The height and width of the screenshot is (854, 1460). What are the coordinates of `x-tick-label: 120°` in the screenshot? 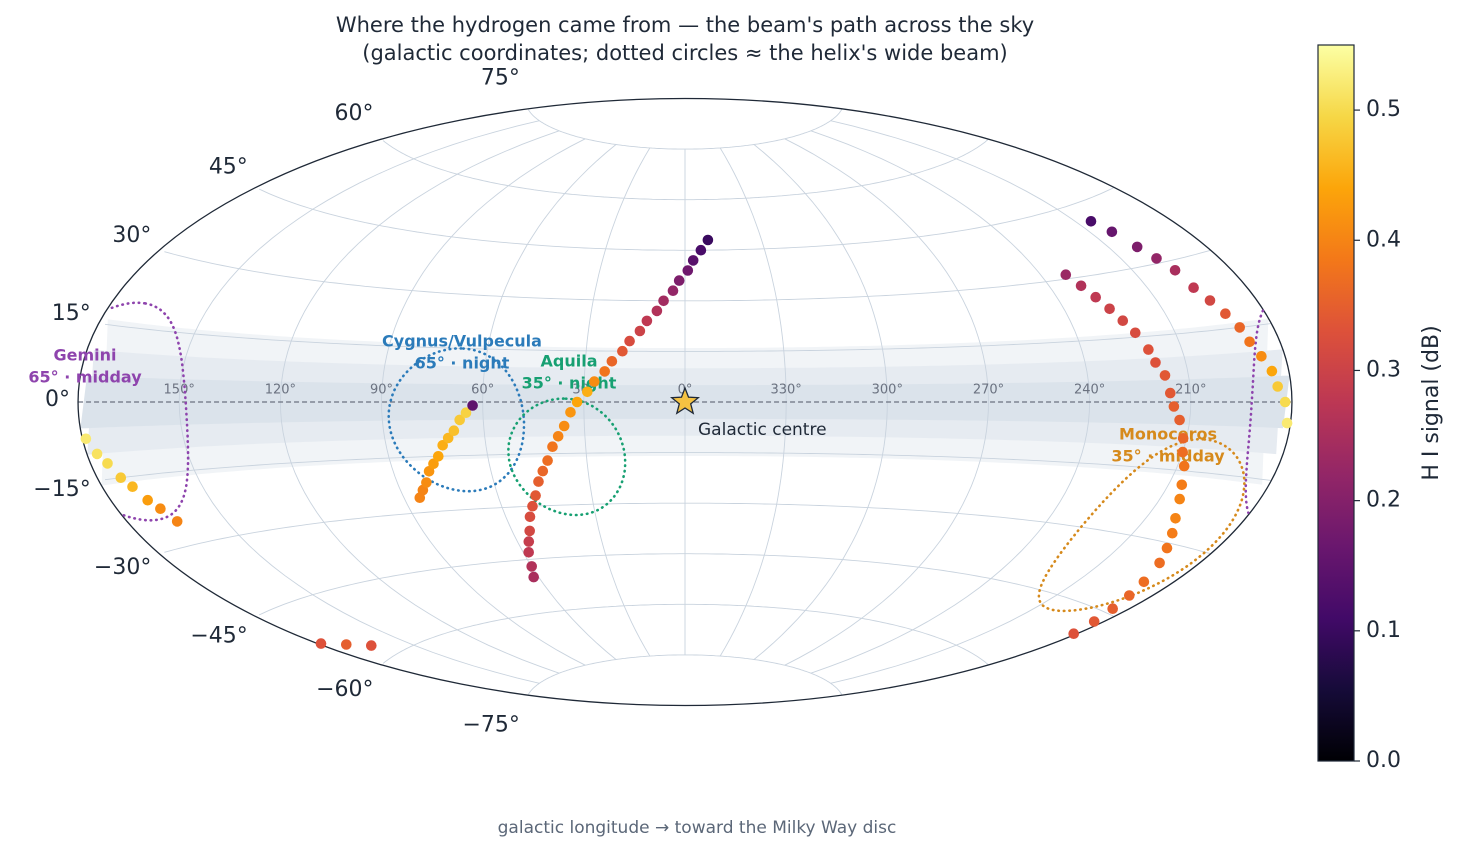 It's located at (280, 390).